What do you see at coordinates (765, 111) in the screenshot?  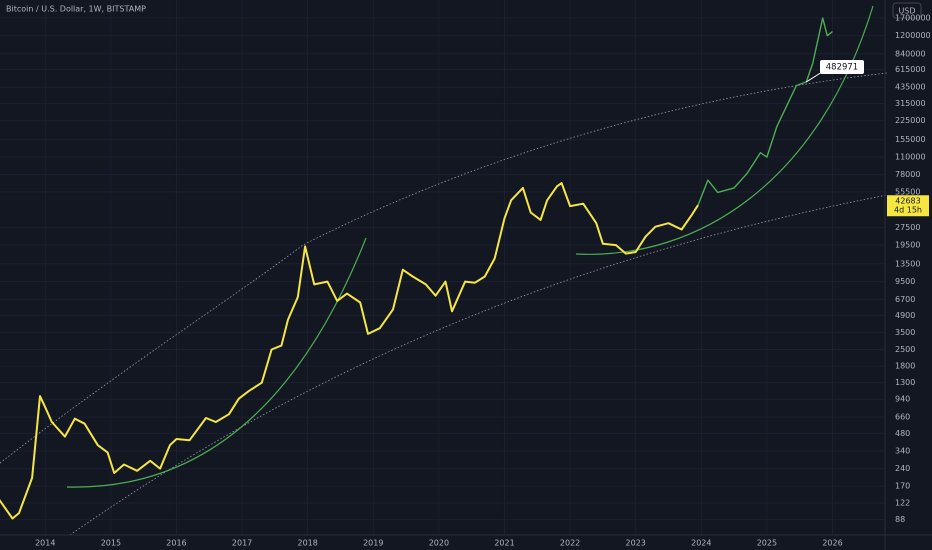 I see `price-line` at bounding box center [765, 111].